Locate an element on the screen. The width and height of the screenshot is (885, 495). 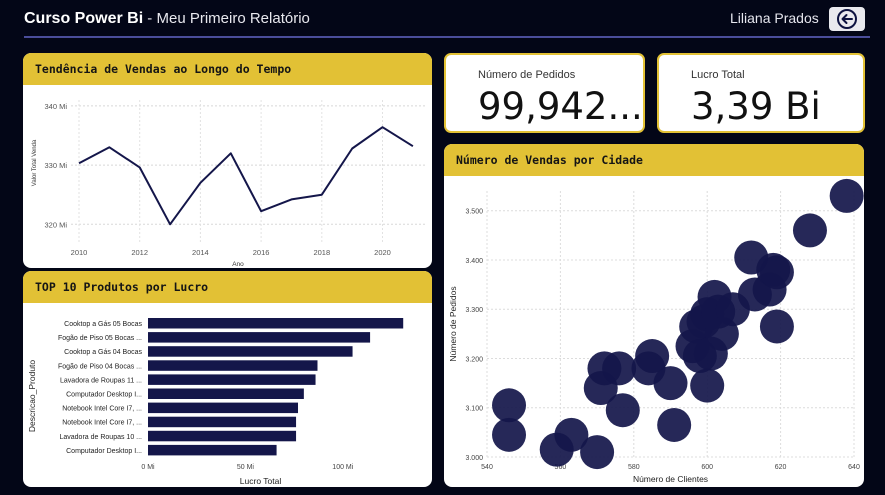
x-tick-label: 2010 is located at coordinates (79, 252).